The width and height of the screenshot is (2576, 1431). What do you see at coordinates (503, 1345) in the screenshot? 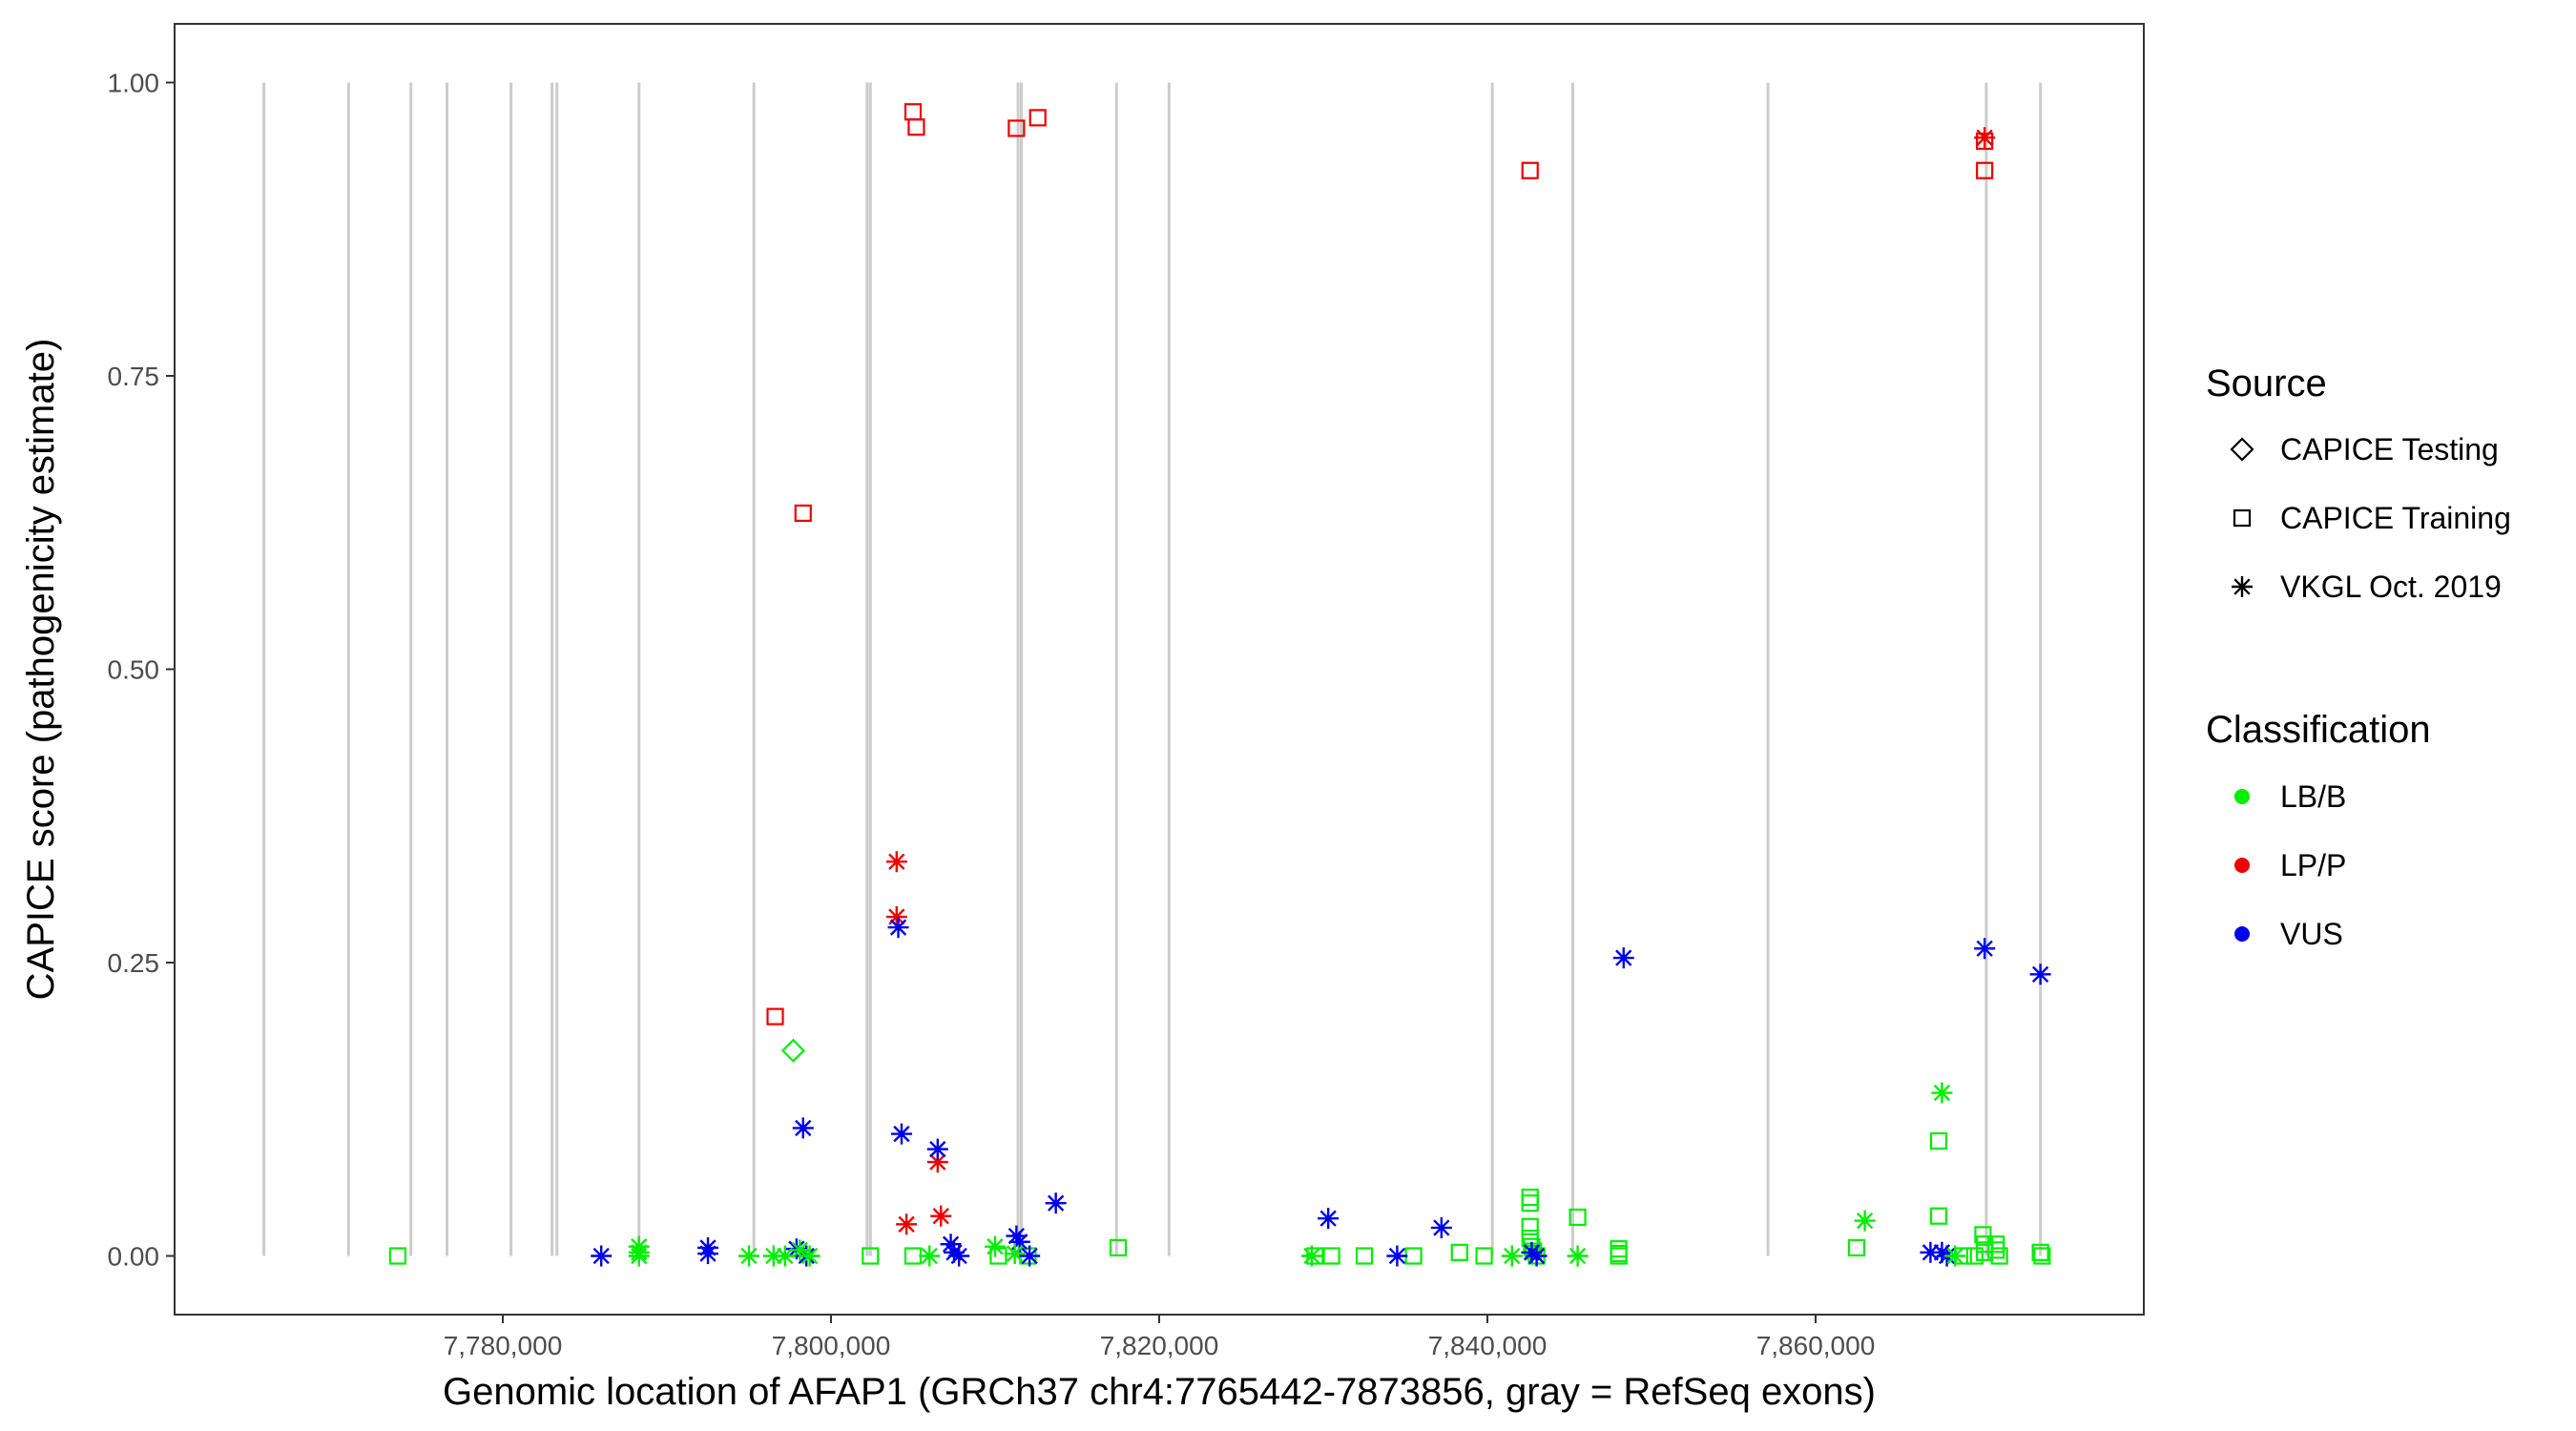
I see `x-tick-label: 7,780,000` at bounding box center [503, 1345].